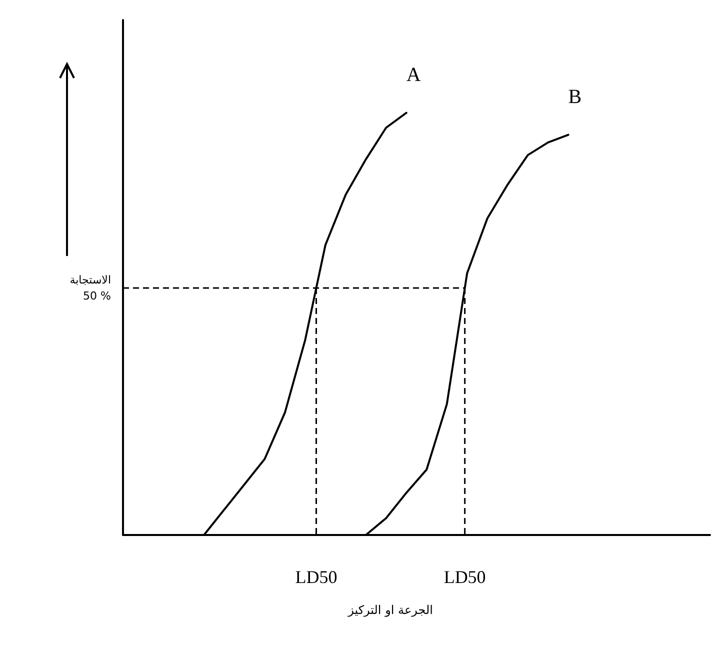 This screenshot has height=648, width=728. I want to click on series-label: B, so click(575, 97).